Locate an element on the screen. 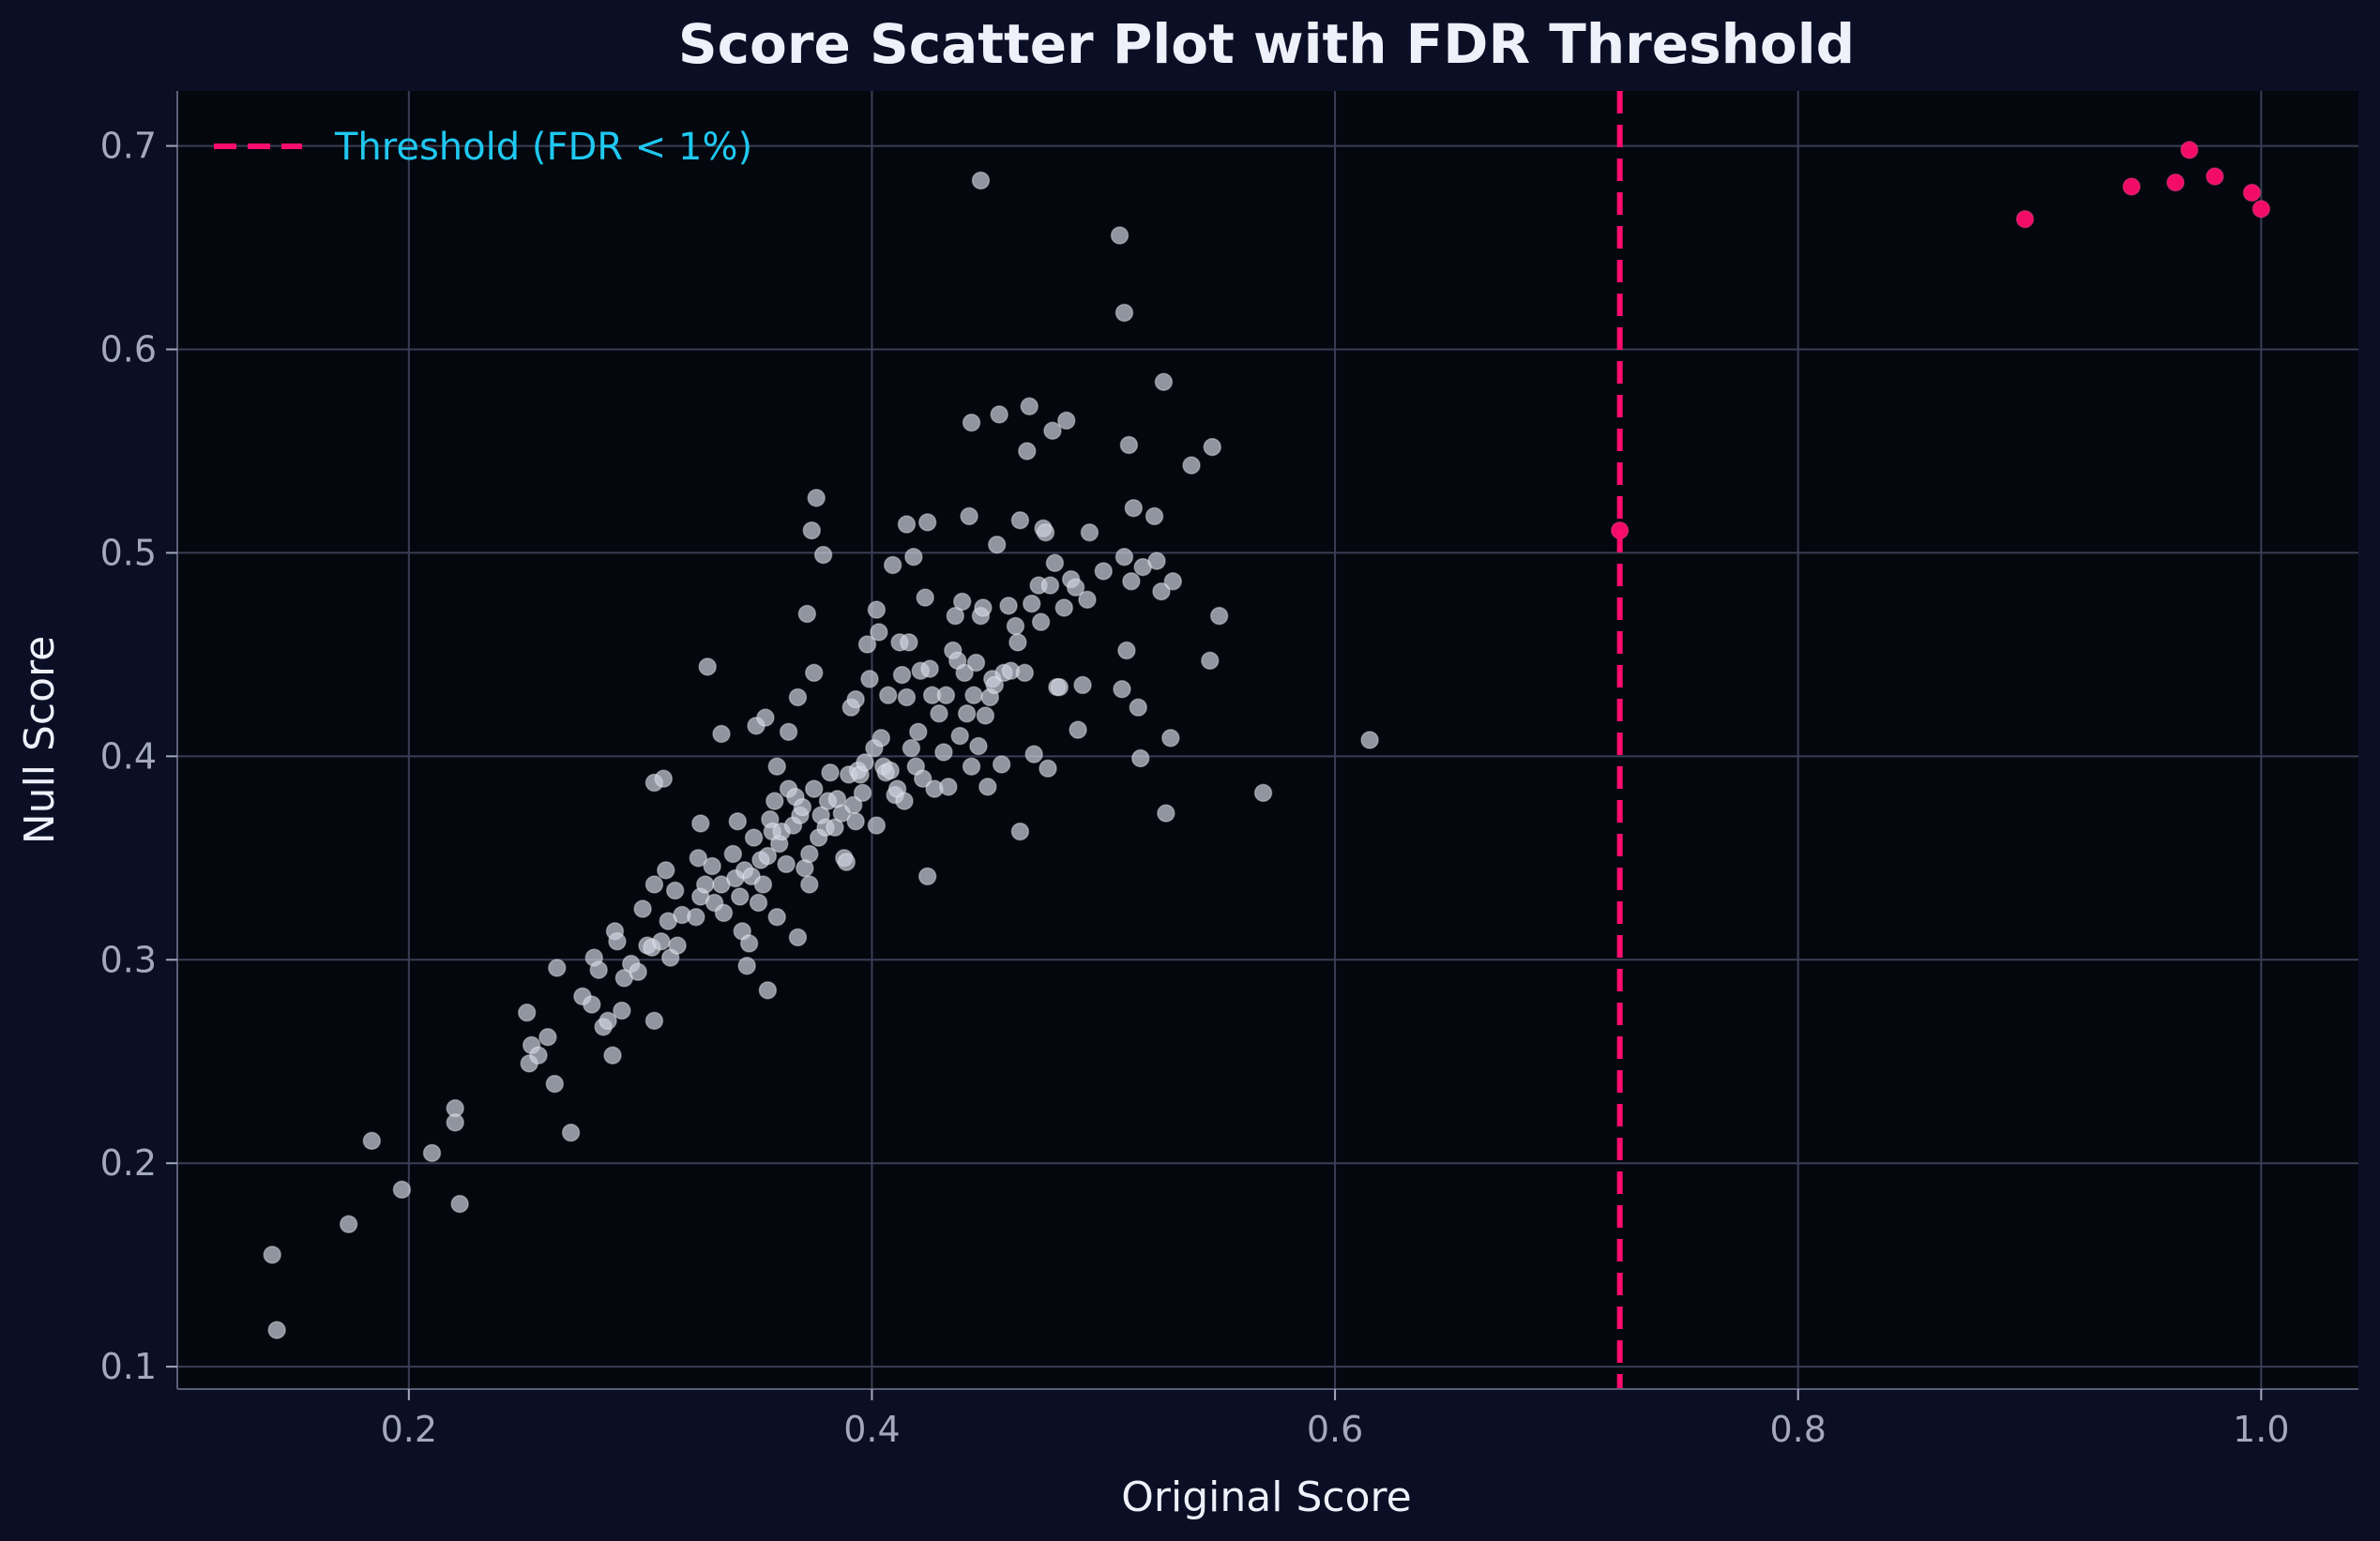 The width and height of the screenshot is (2380, 1541). x-tick-label: 0.8 is located at coordinates (1797, 1429).